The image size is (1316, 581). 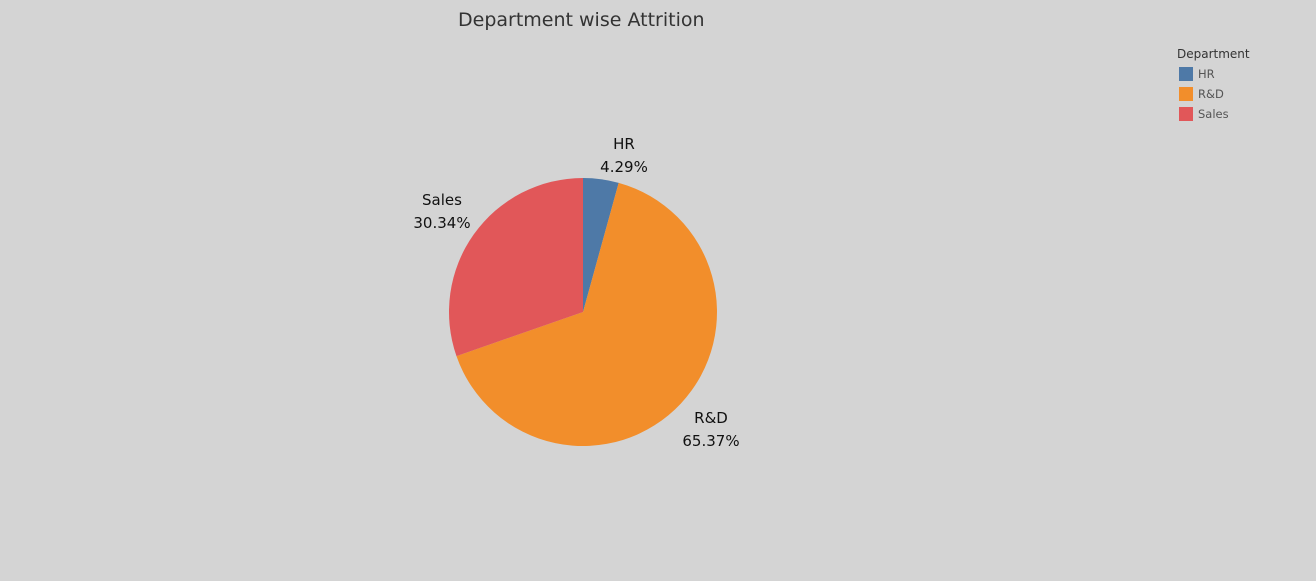 I want to click on pie-slice-rnd, so click(x=586, y=314).